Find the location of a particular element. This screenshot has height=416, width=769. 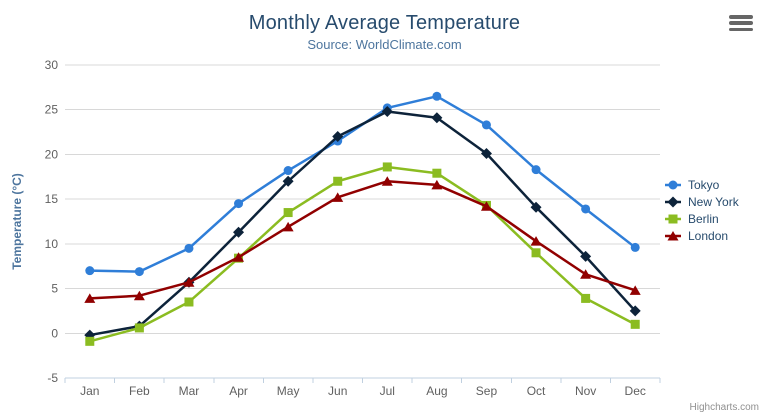

y-axis-tick-label: 0 is located at coordinates (54, 333).